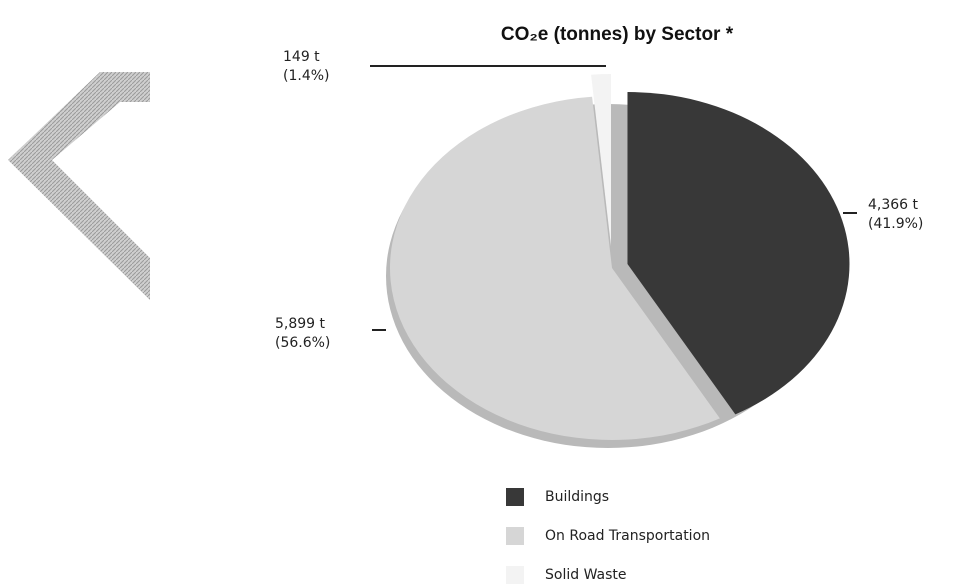 The image size is (955, 584). What do you see at coordinates (893, 205) in the screenshot?
I see `data-label: 4,366 t` at bounding box center [893, 205].